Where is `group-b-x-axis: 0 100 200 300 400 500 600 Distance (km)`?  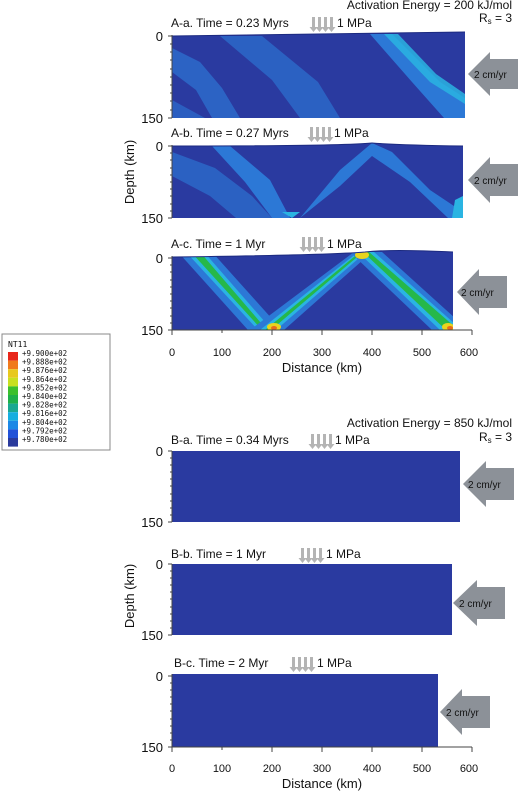 group-b-x-axis: 0 100 200 300 400 500 600 Distance (km) is located at coordinates (323, 768).